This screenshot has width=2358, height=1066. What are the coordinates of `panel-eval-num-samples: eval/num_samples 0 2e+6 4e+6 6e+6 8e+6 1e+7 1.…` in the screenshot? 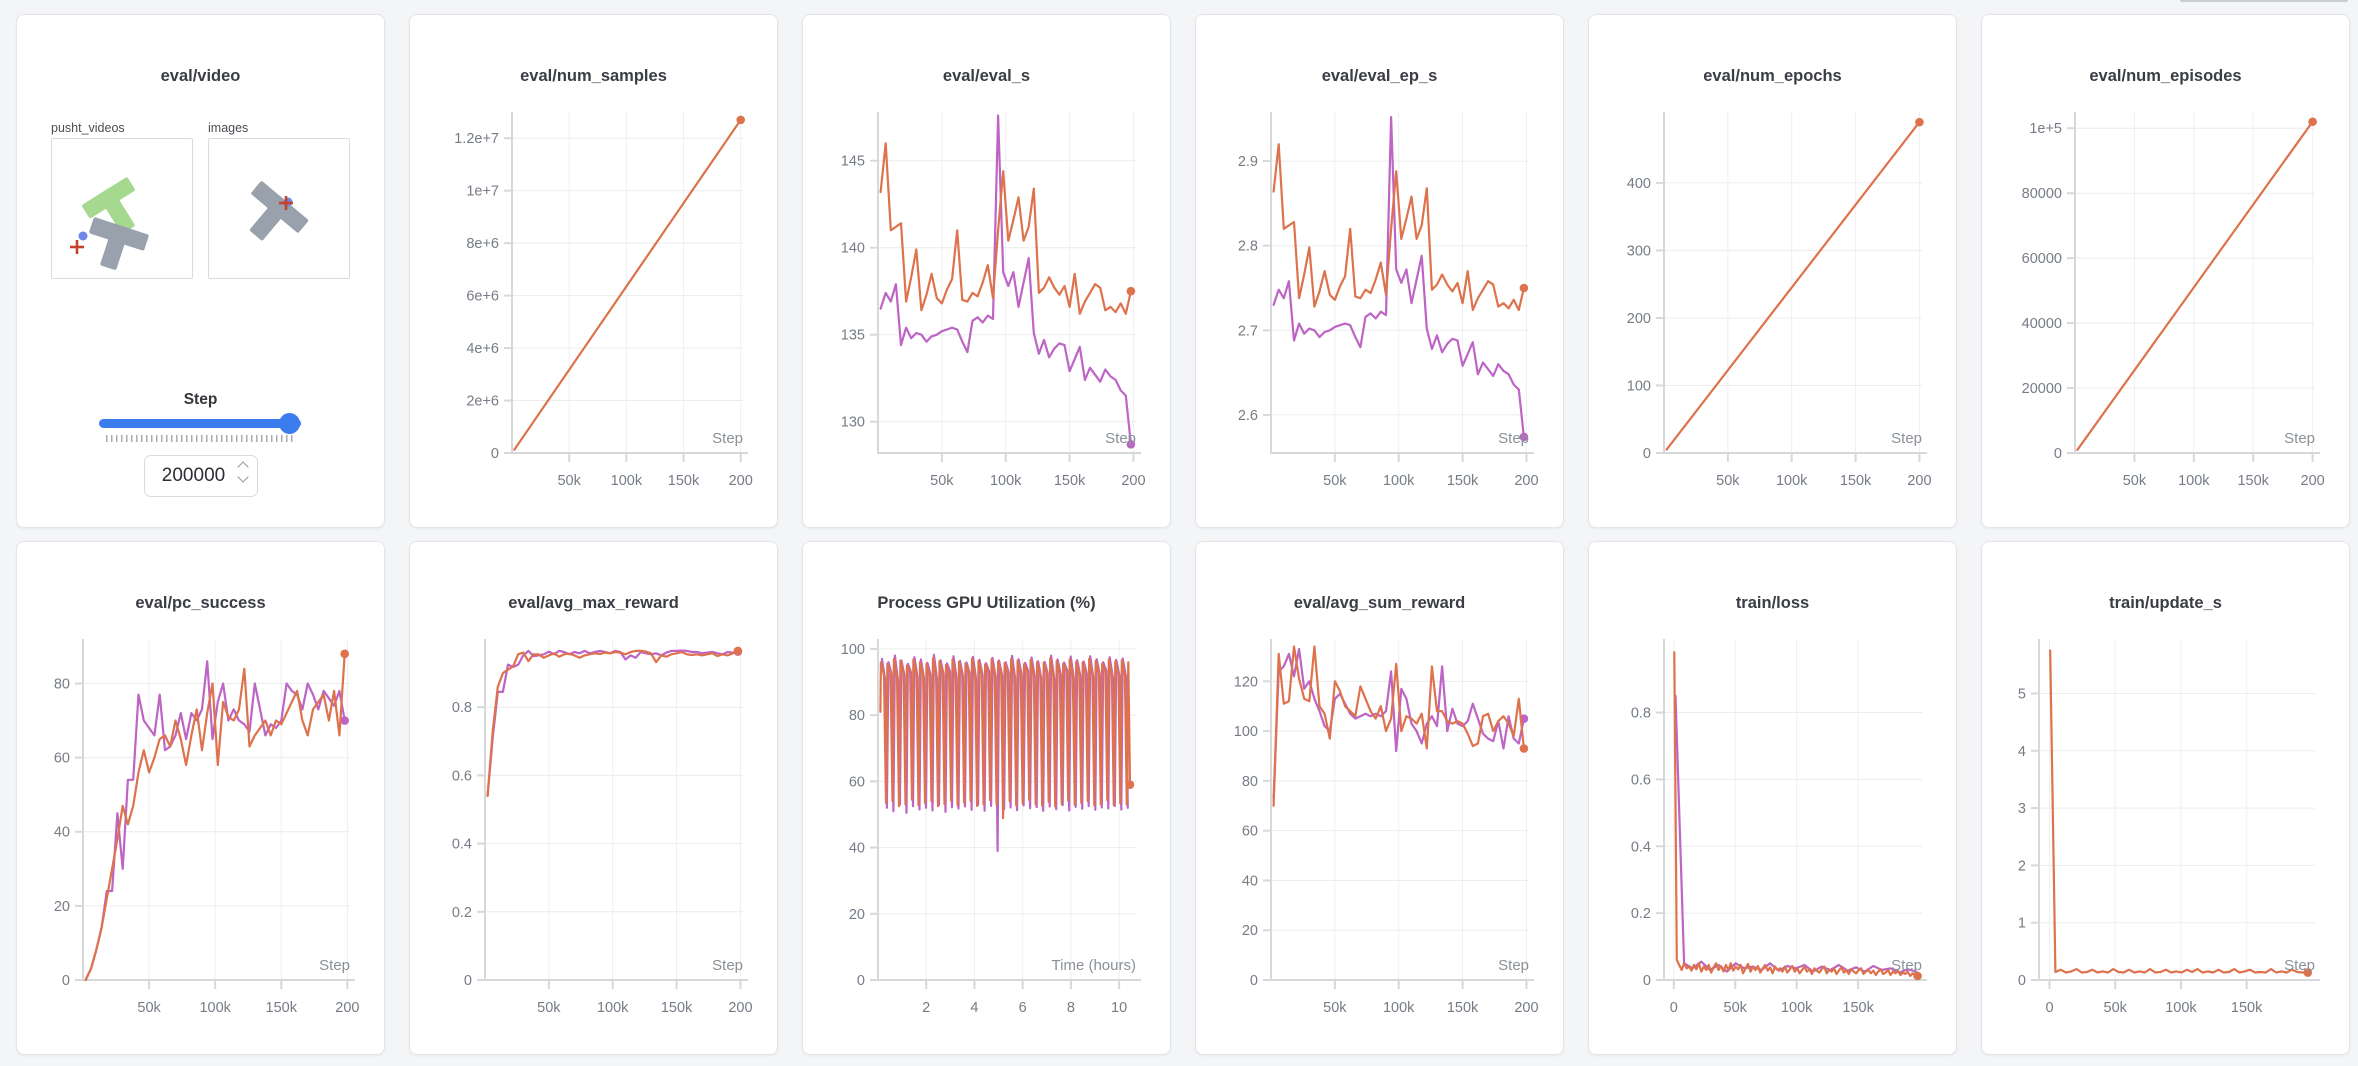 It's located at (593, 271).